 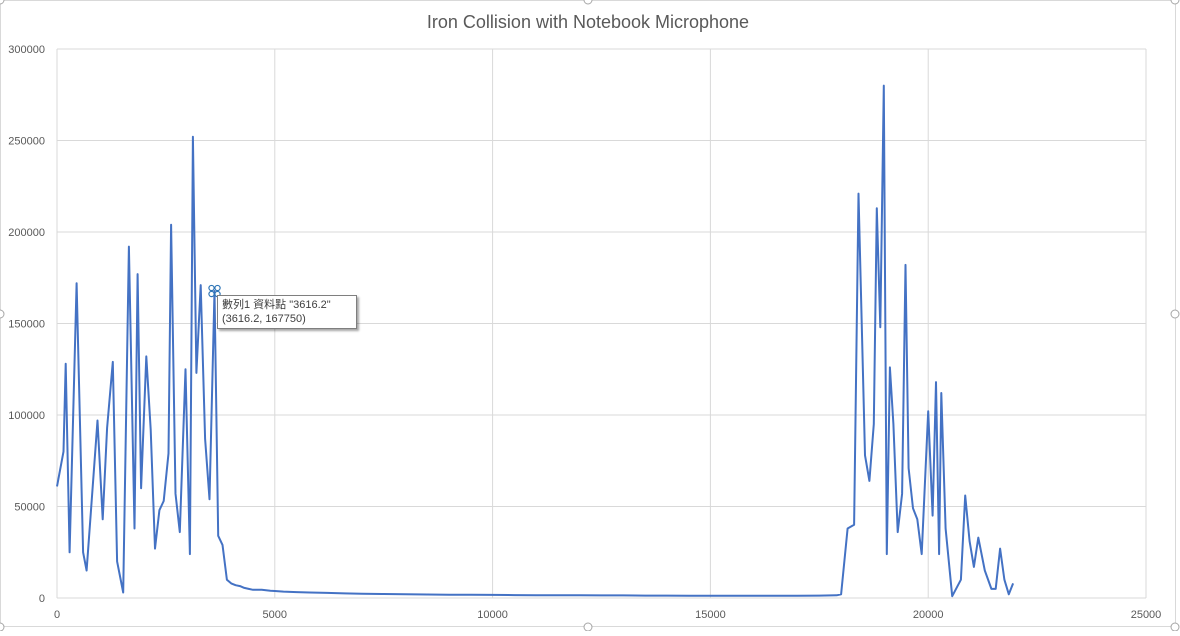 I want to click on y-tick-label: 300000, so click(x=26, y=50).